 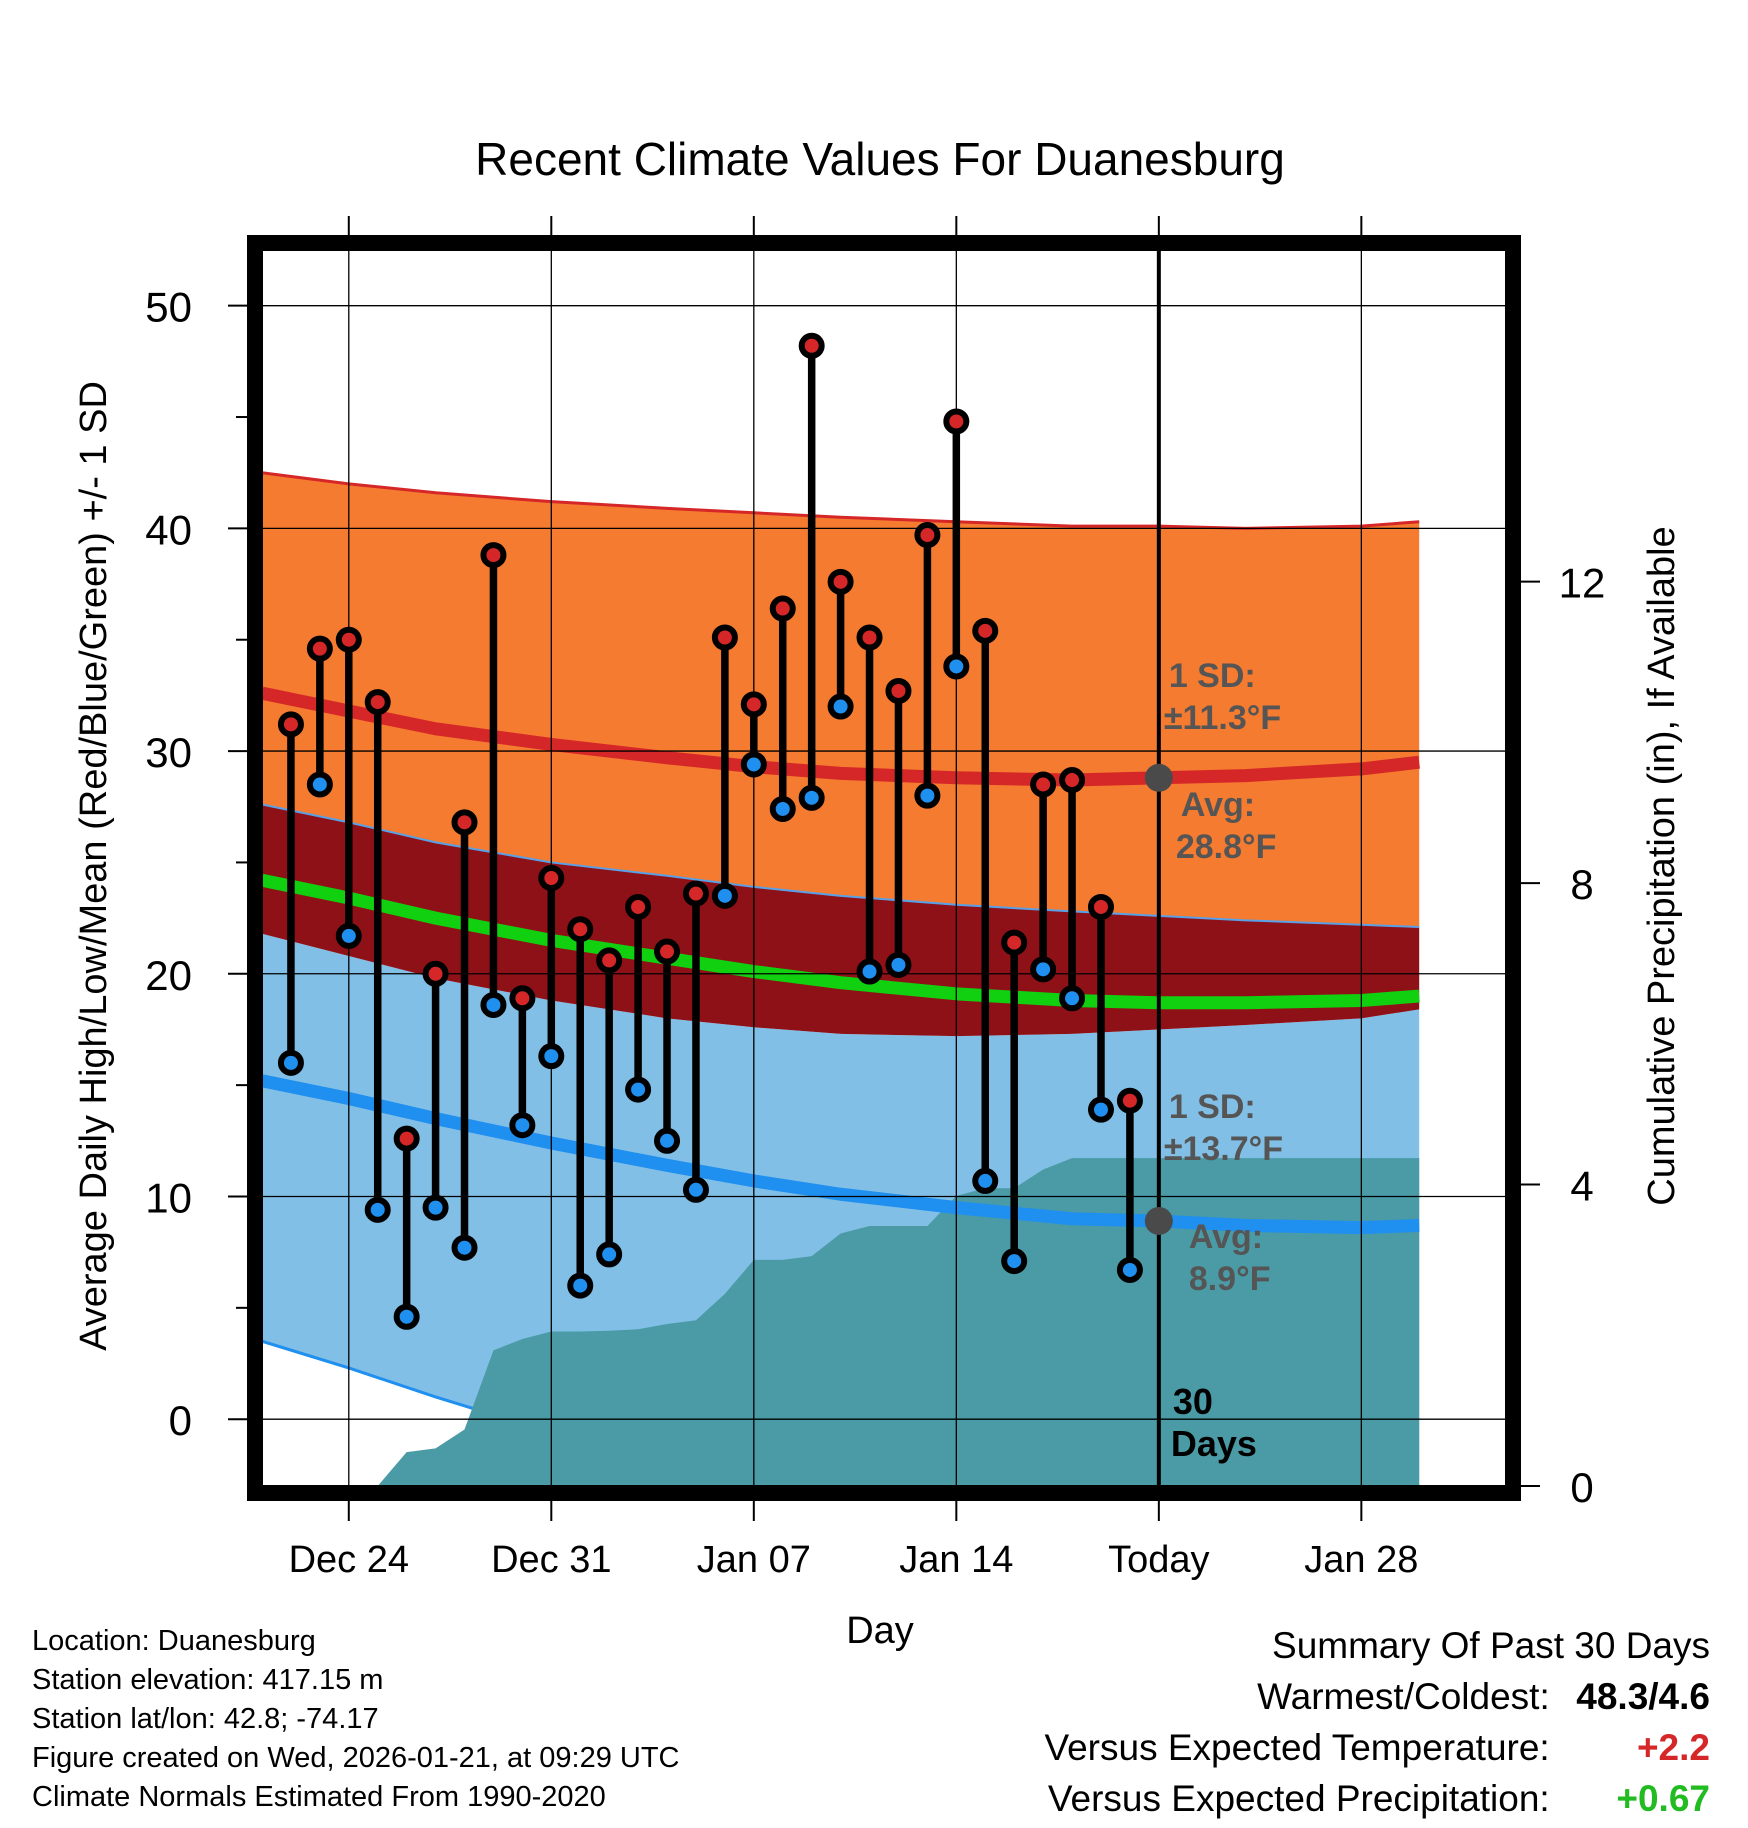 I want to click on normals-text: Climate Normals Estimated From 1990-2020, so click(x=319, y=1797).